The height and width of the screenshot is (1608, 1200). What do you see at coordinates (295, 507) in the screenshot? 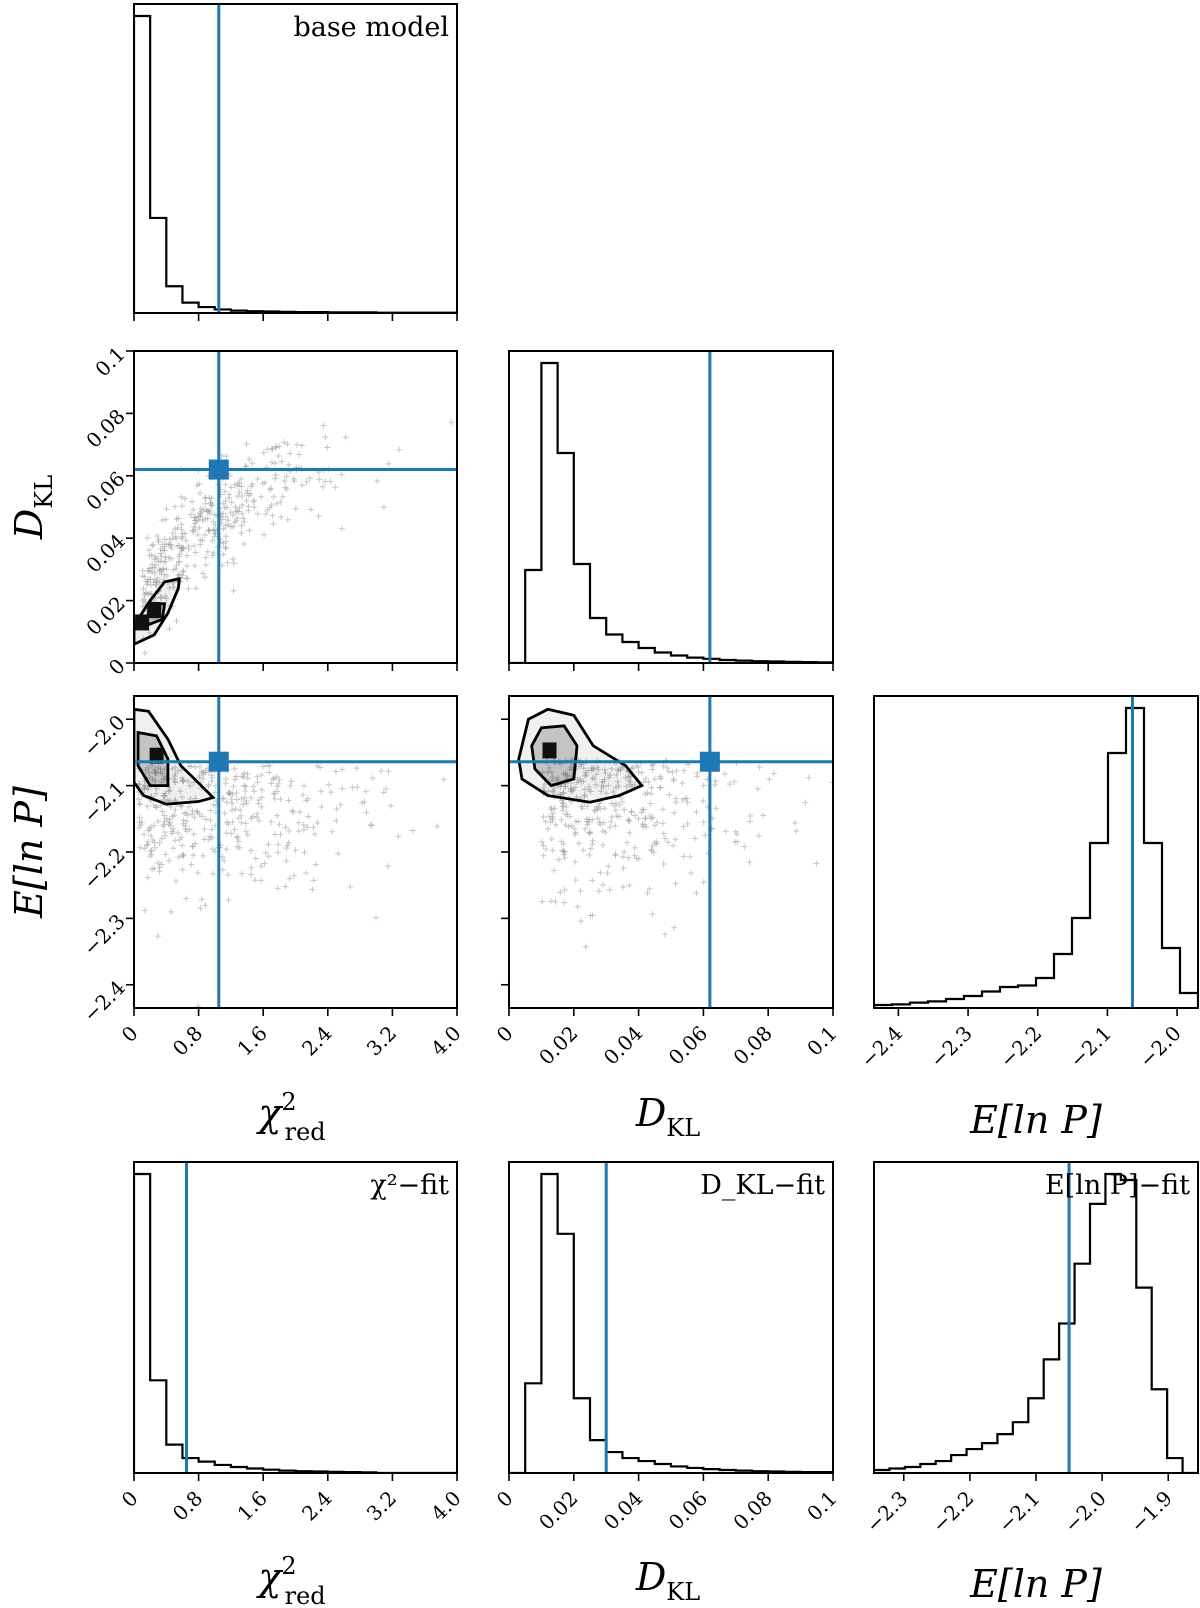
I see `panel-p_dkl_chi` at bounding box center [295, 507].